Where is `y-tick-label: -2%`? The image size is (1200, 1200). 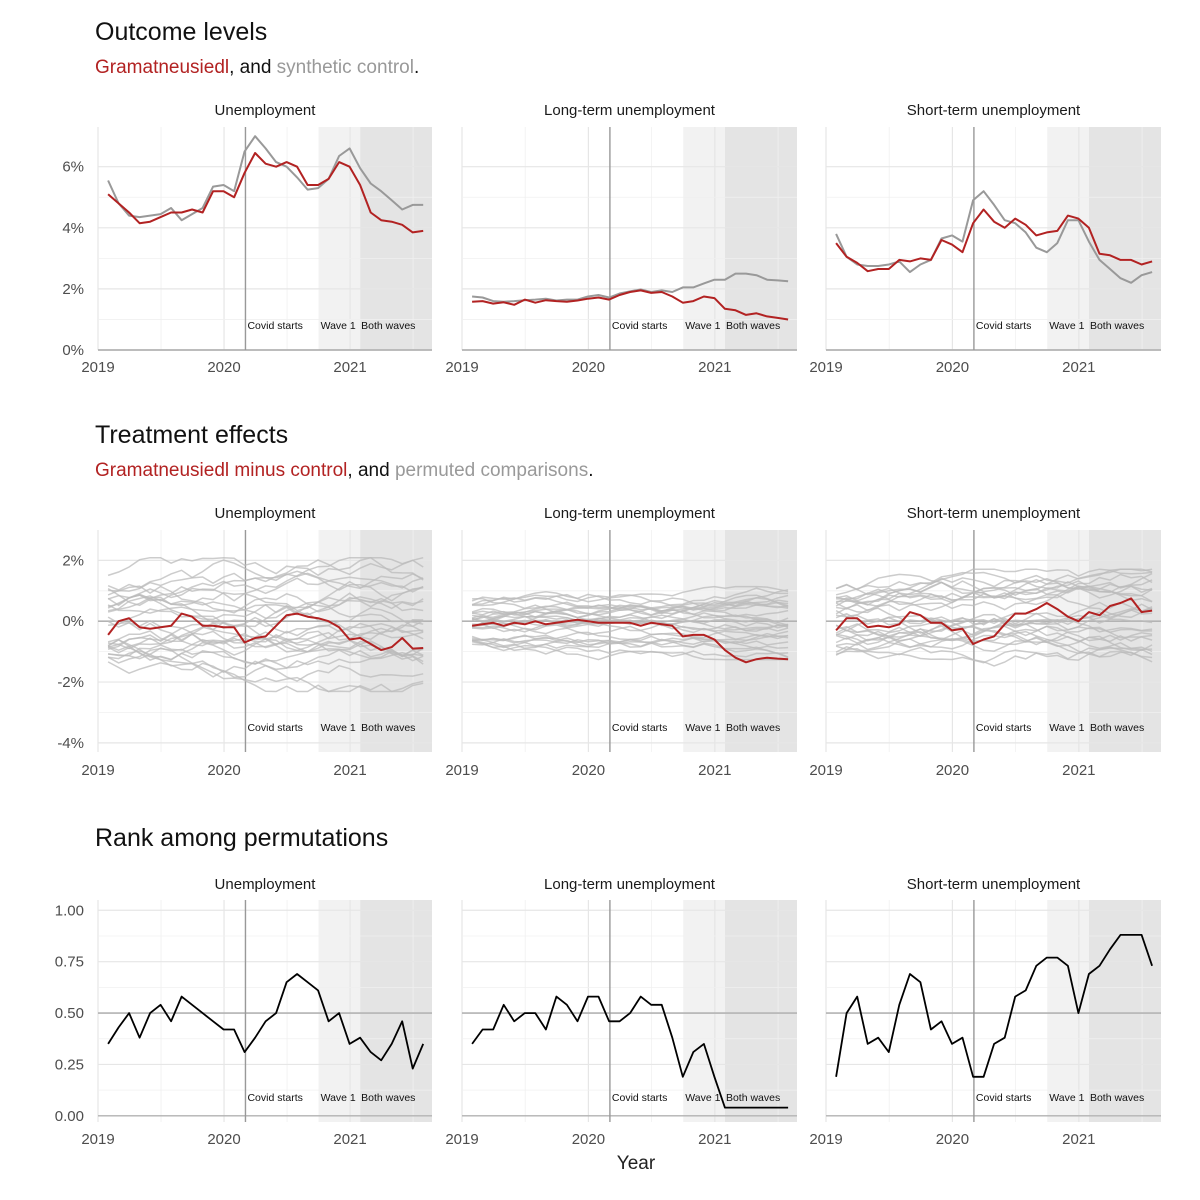
y-tick-label: -2% is located at coordinates (70, 682).